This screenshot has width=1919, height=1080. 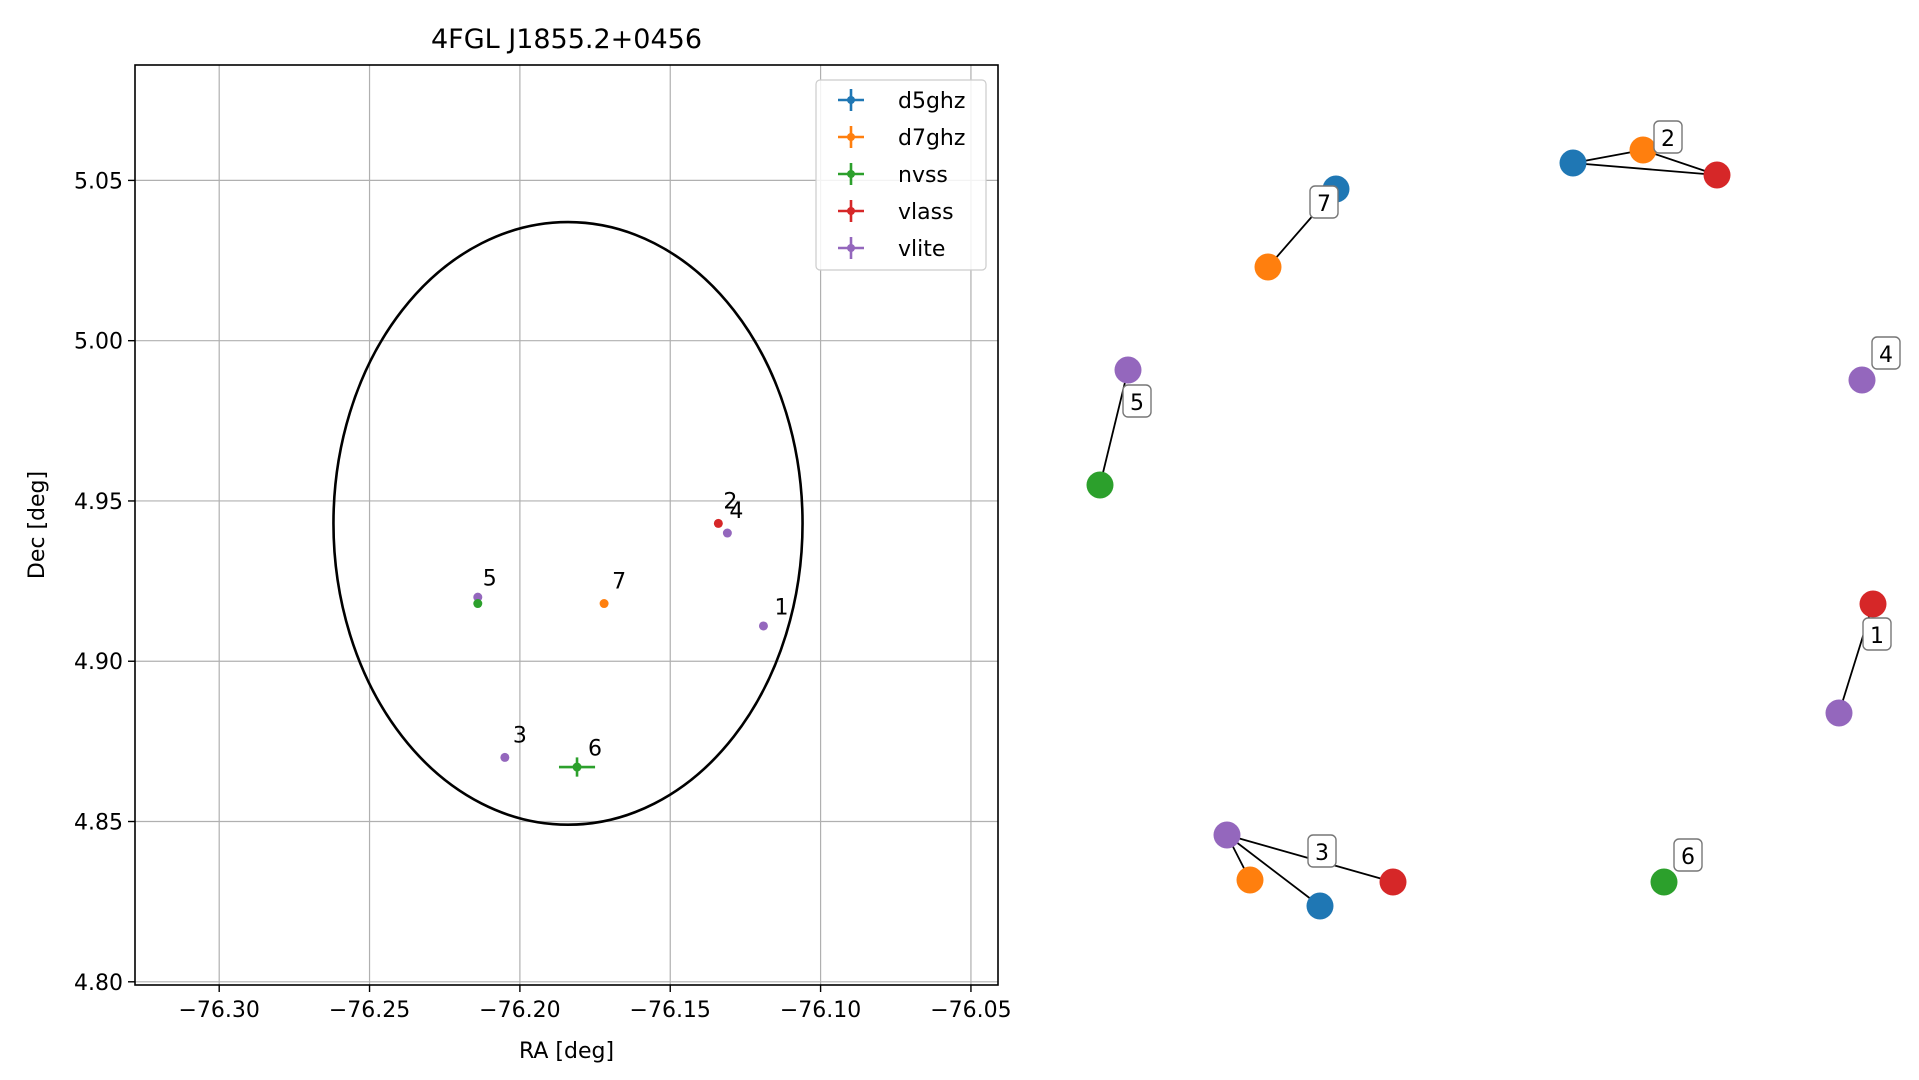 I want to click on legend-label: nvss, so click(x=923, y=175).